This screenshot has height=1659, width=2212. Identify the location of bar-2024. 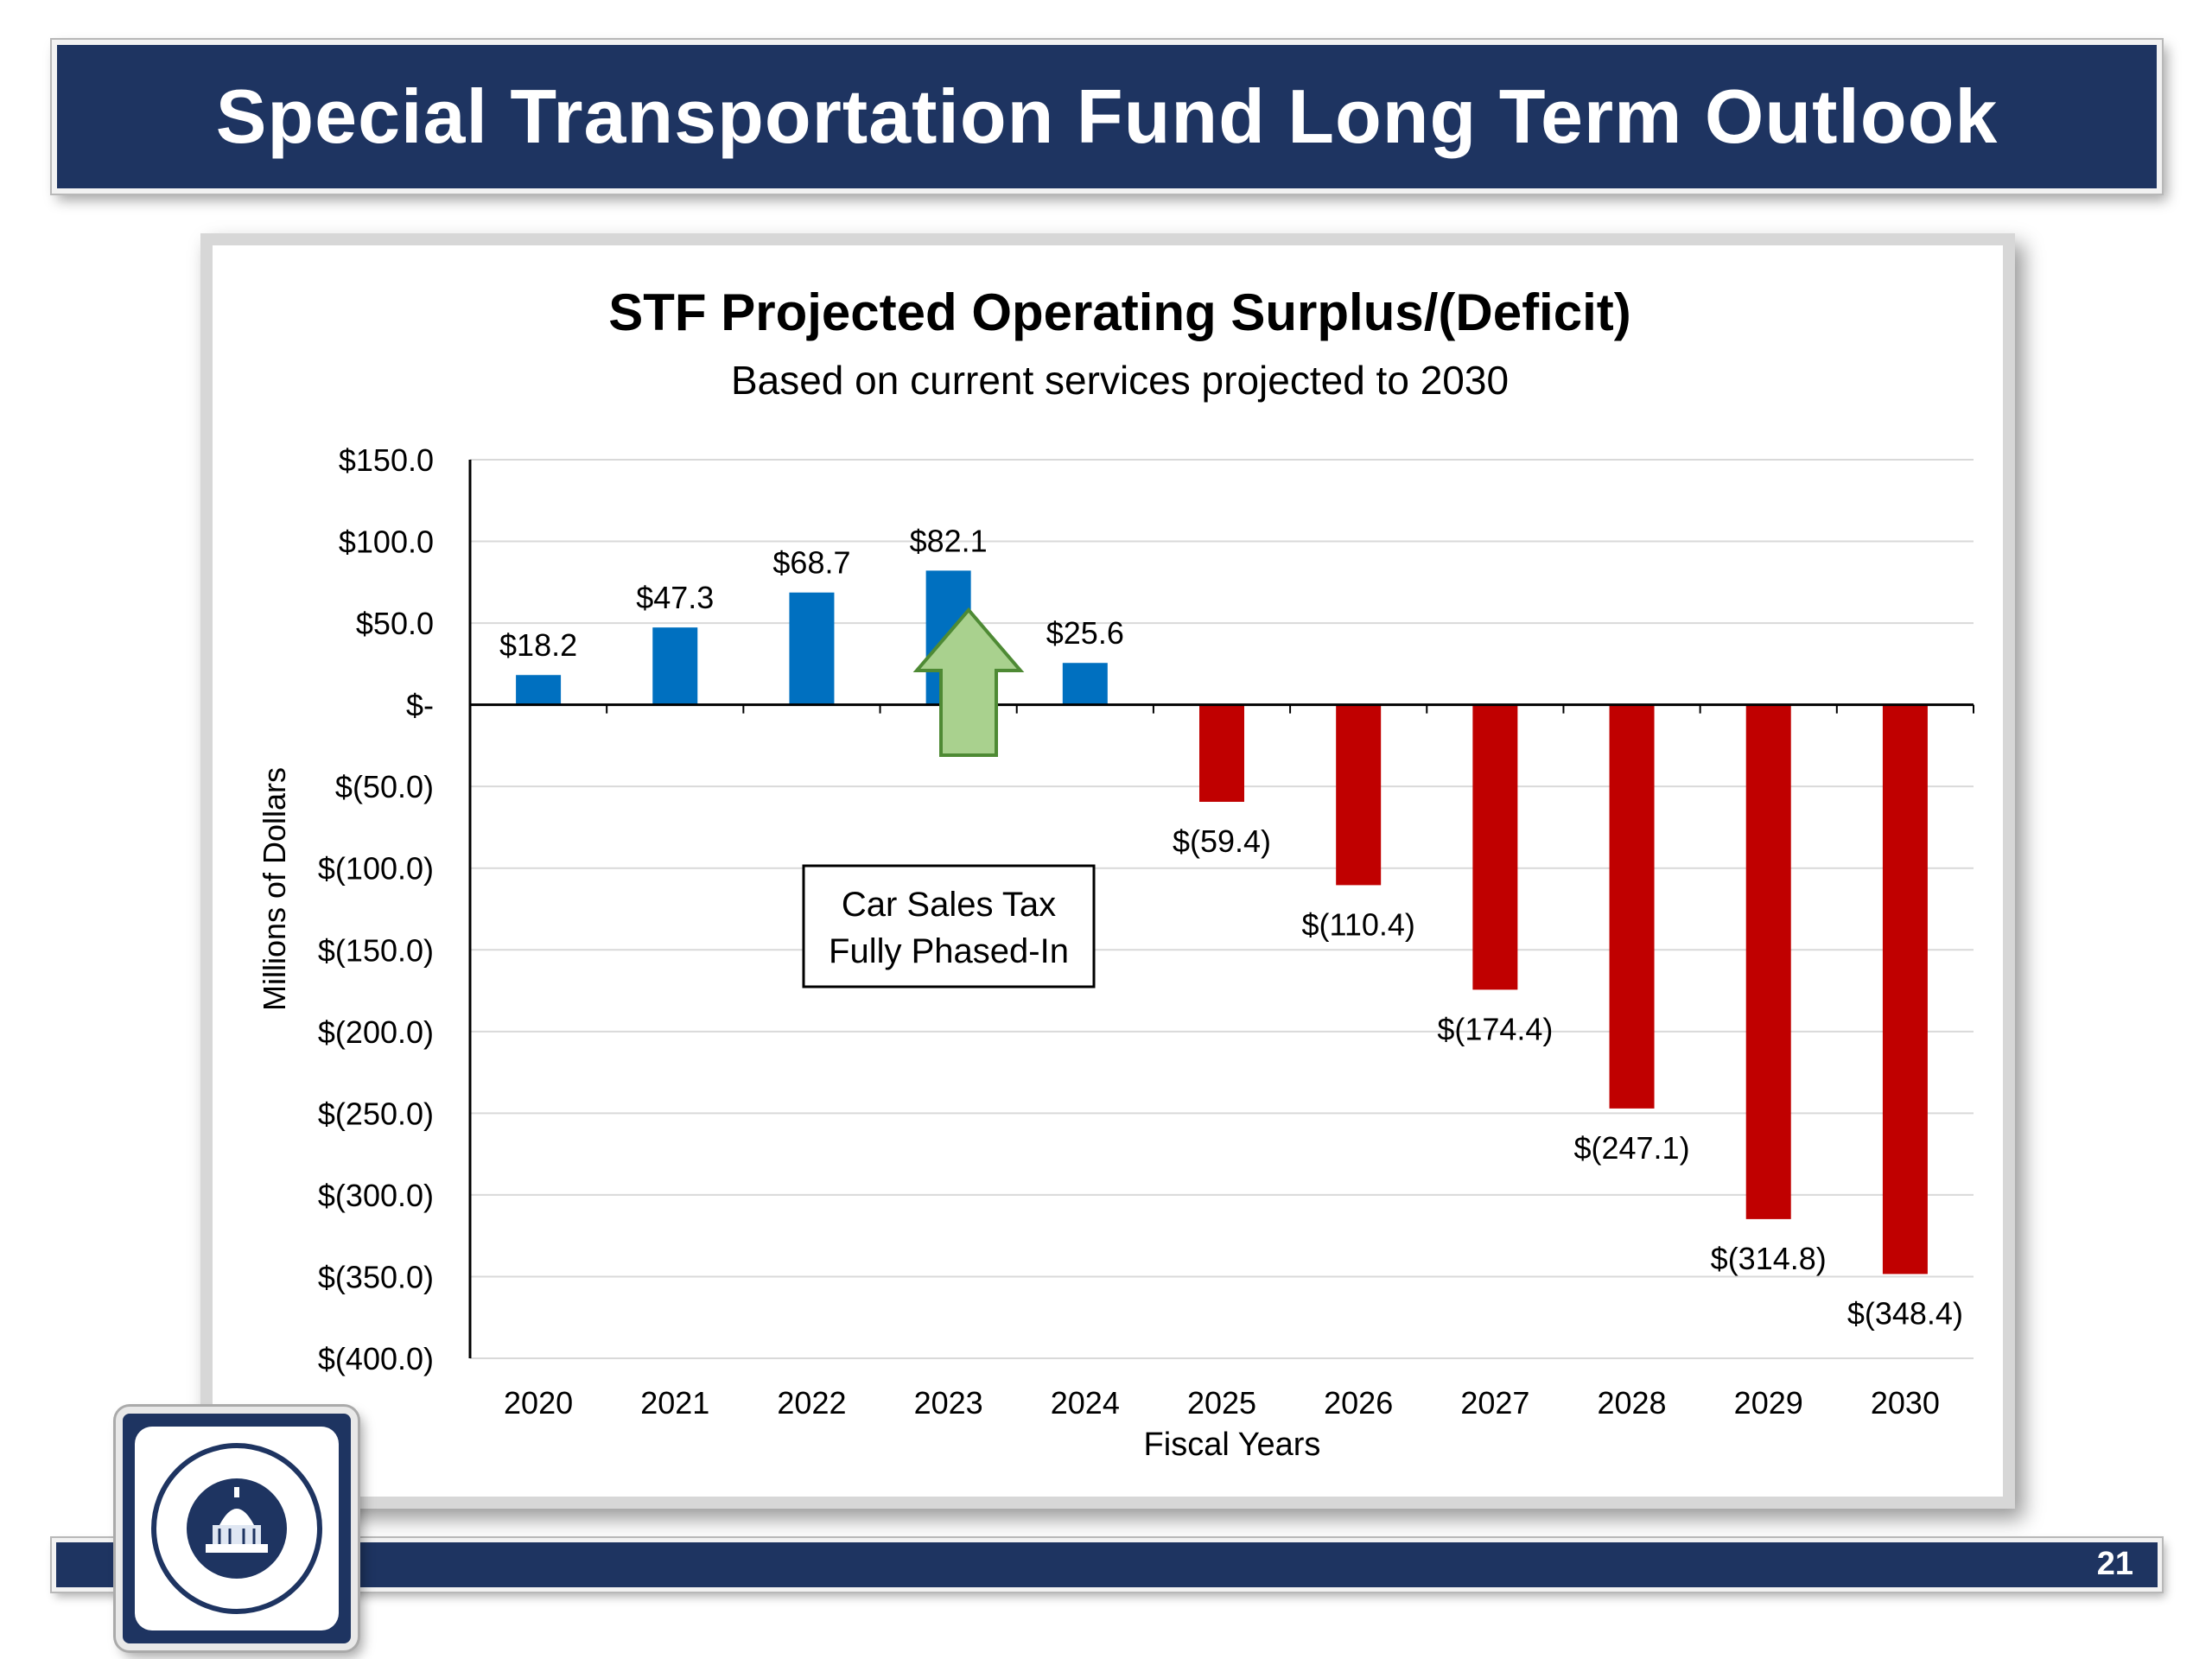
(1085, 684).